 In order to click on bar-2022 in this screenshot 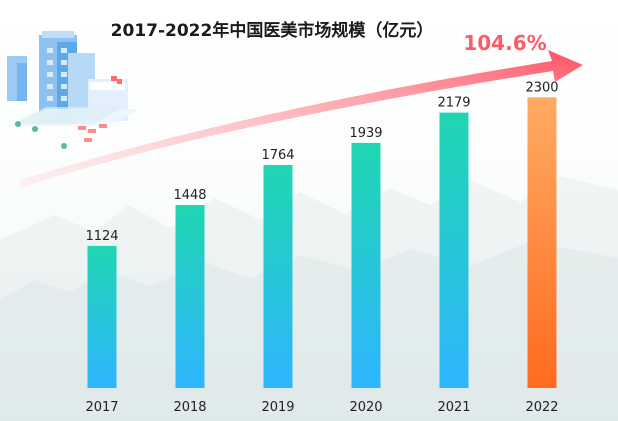, I will do `click(542, 243)`.